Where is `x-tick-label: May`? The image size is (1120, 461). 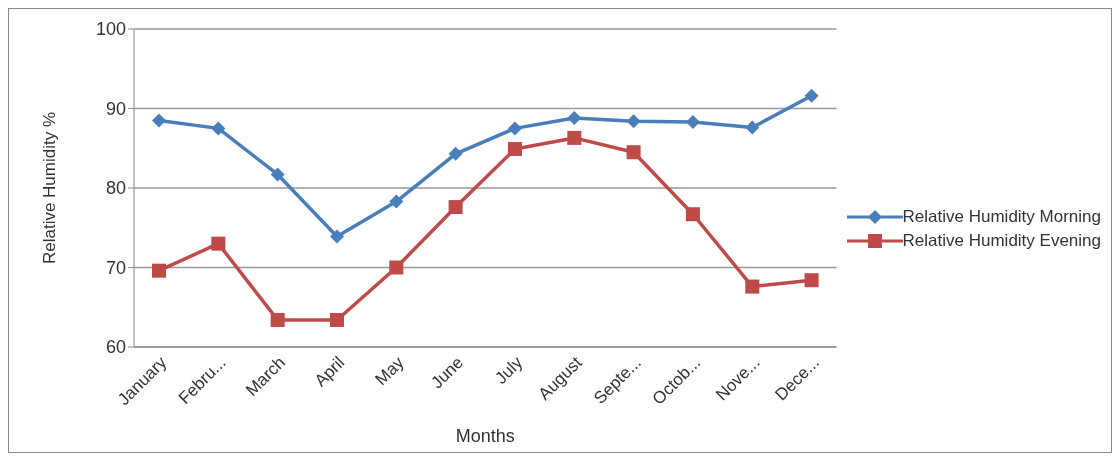
x-tick-label: May is located at coordinates (390, 371).